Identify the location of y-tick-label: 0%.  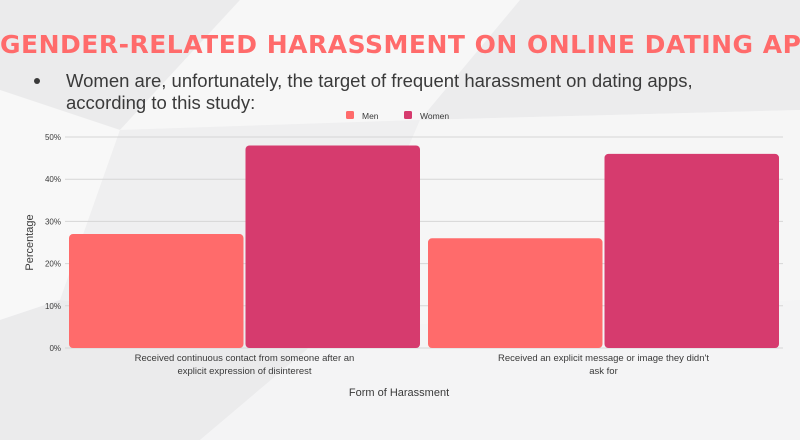
(55, 348).